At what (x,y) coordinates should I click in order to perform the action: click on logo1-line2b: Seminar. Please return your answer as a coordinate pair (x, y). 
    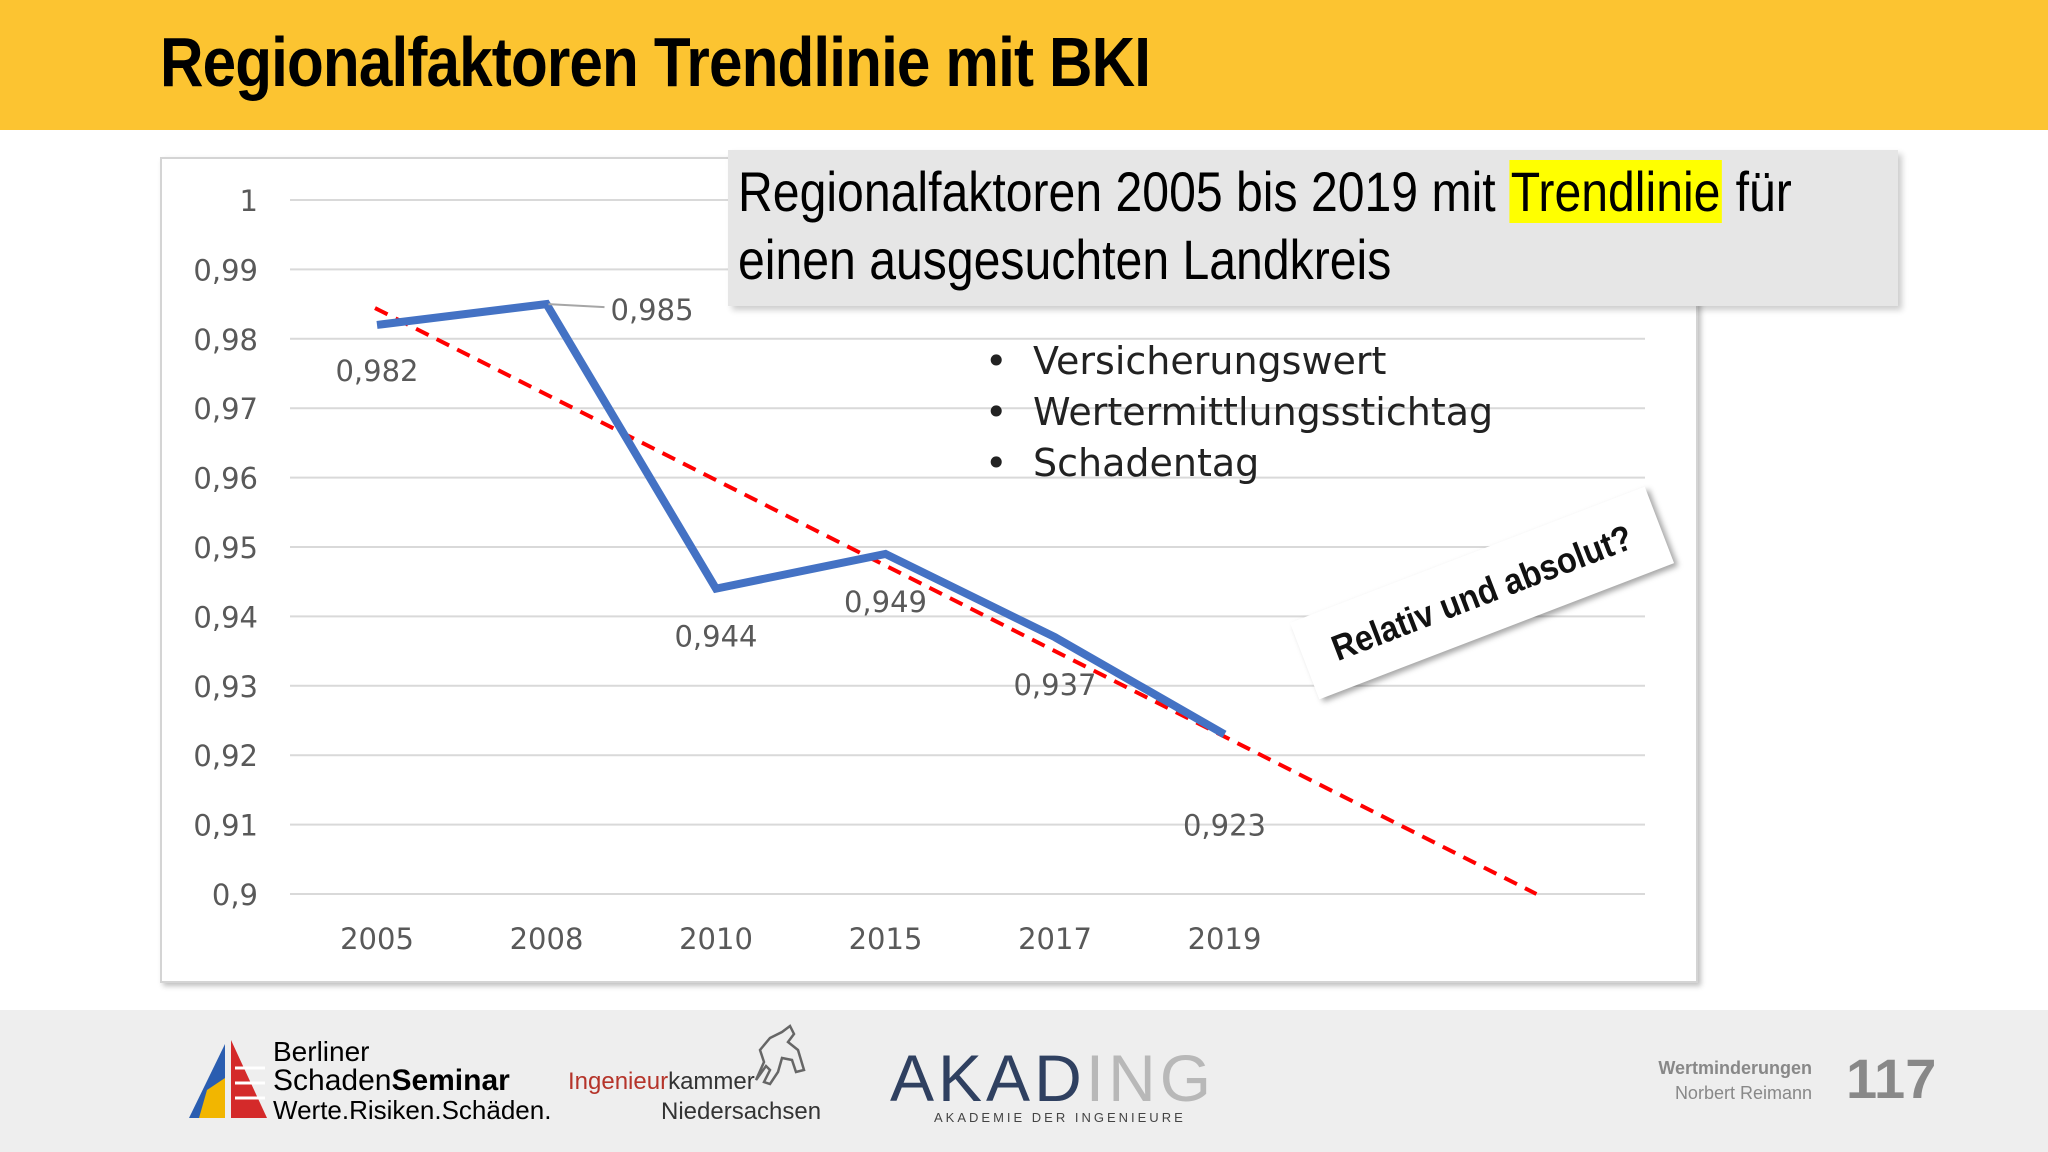
    Looking at the image, I should click on (450, 1080).